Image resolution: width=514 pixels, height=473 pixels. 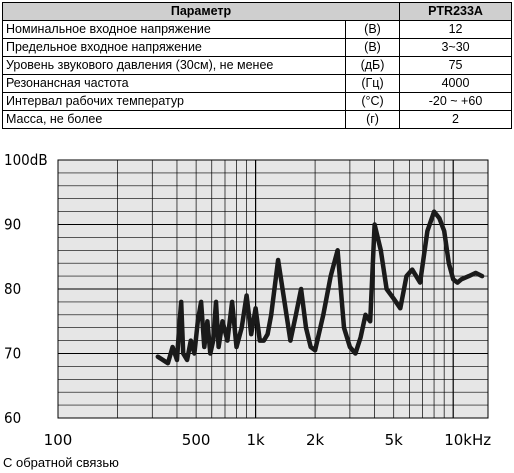 I want to click on y-tick-label: 80, so click(x=12, y=289).